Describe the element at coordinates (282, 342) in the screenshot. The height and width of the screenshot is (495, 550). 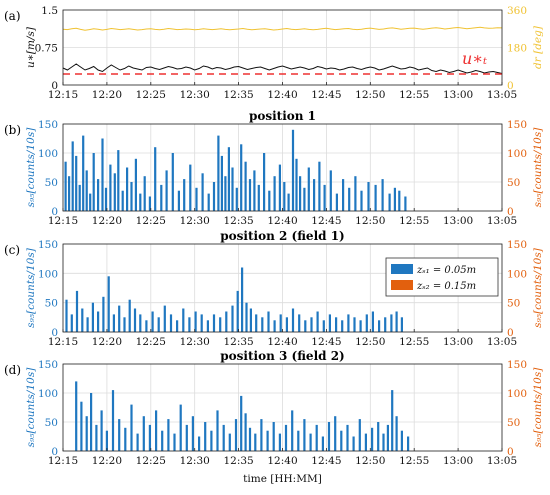
I see `x-tick-label: 12:40` at that location.